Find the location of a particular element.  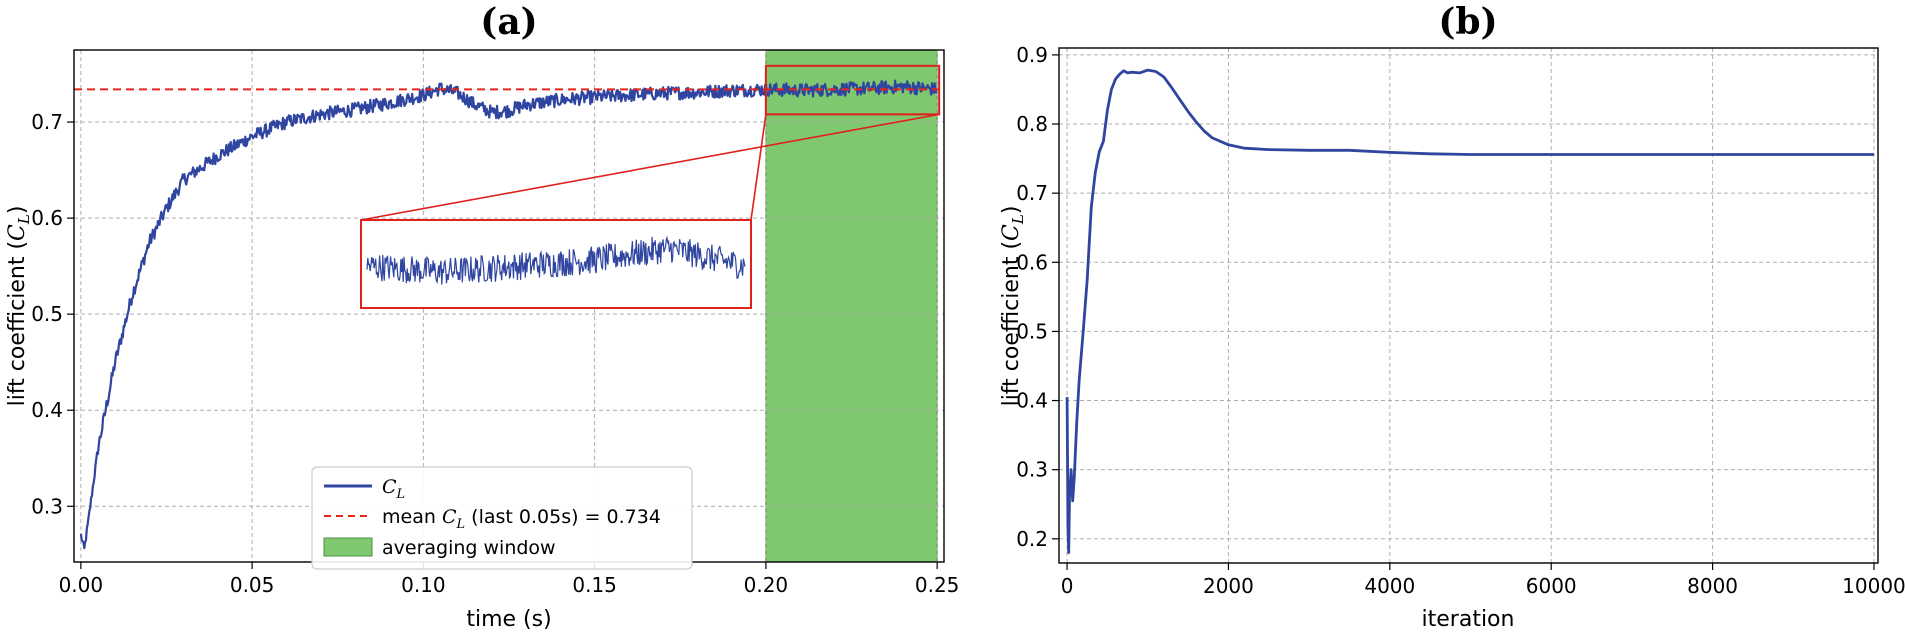

legend-label-window: averaging window is located at coordinates (469, 548).